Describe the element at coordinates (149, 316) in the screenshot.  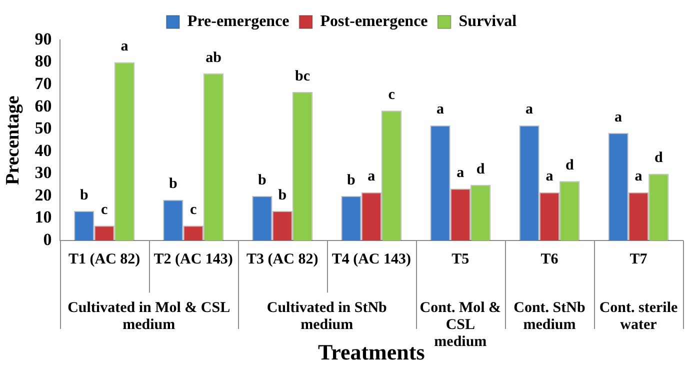
I see `text: Cultivated in Mol & CSL medium` at that location.